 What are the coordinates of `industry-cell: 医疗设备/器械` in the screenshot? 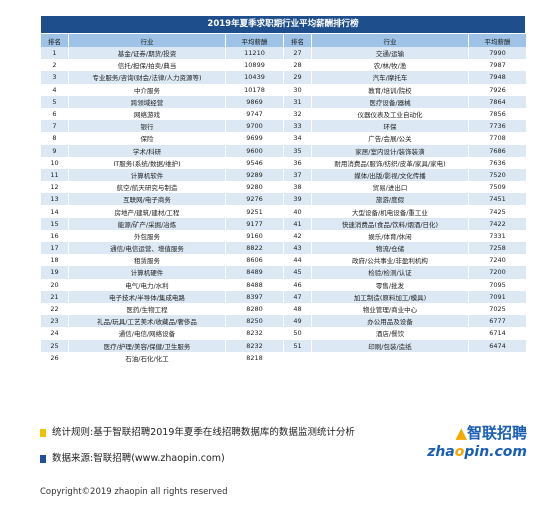 It's located at (390, 101).